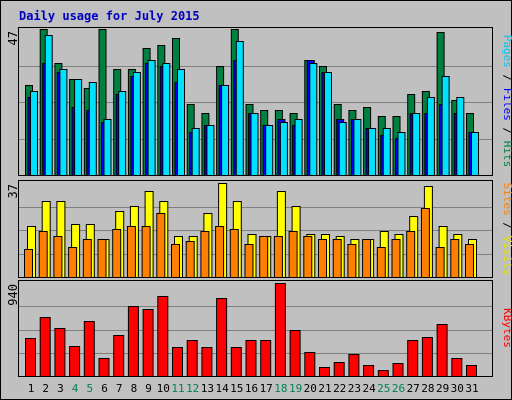  What do you see at coordinates (354, 388) in the screenshot?
I see `x-tick-label: 23` at bounding box center [354, 388].